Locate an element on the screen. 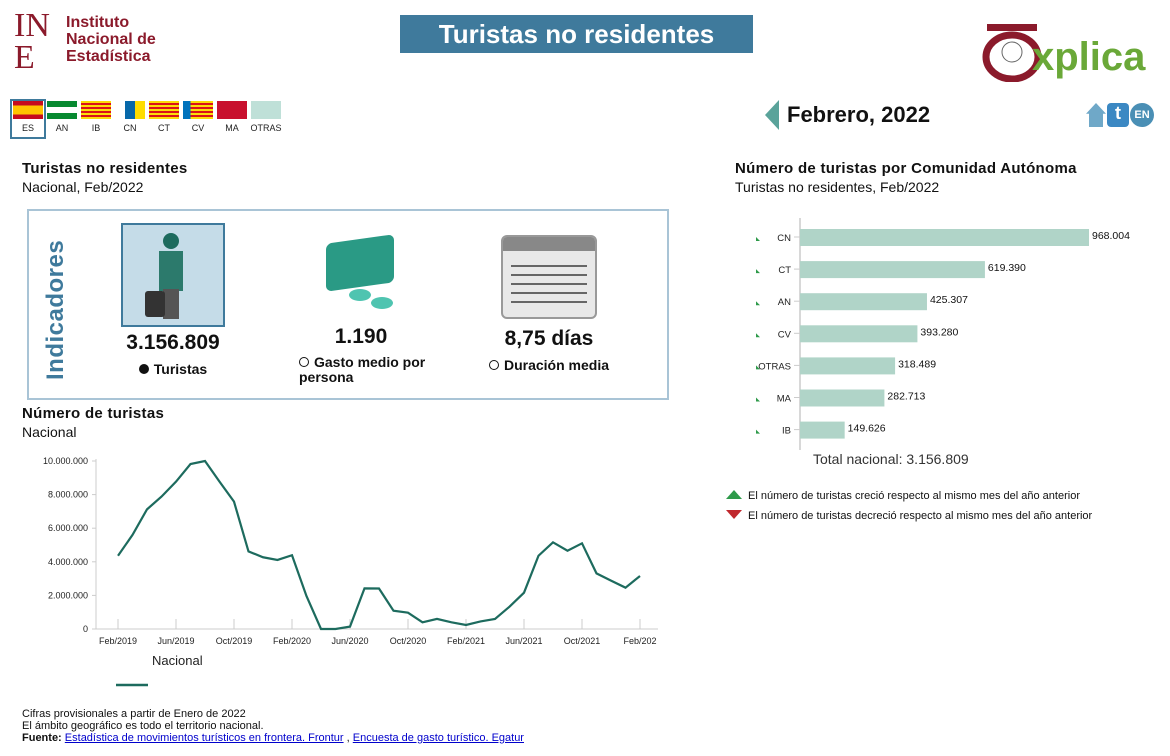 This screenshot has height=756, width=1170. ine-logo-text: Instituto Nacional de Estadística is located at coordinates (111, 39).